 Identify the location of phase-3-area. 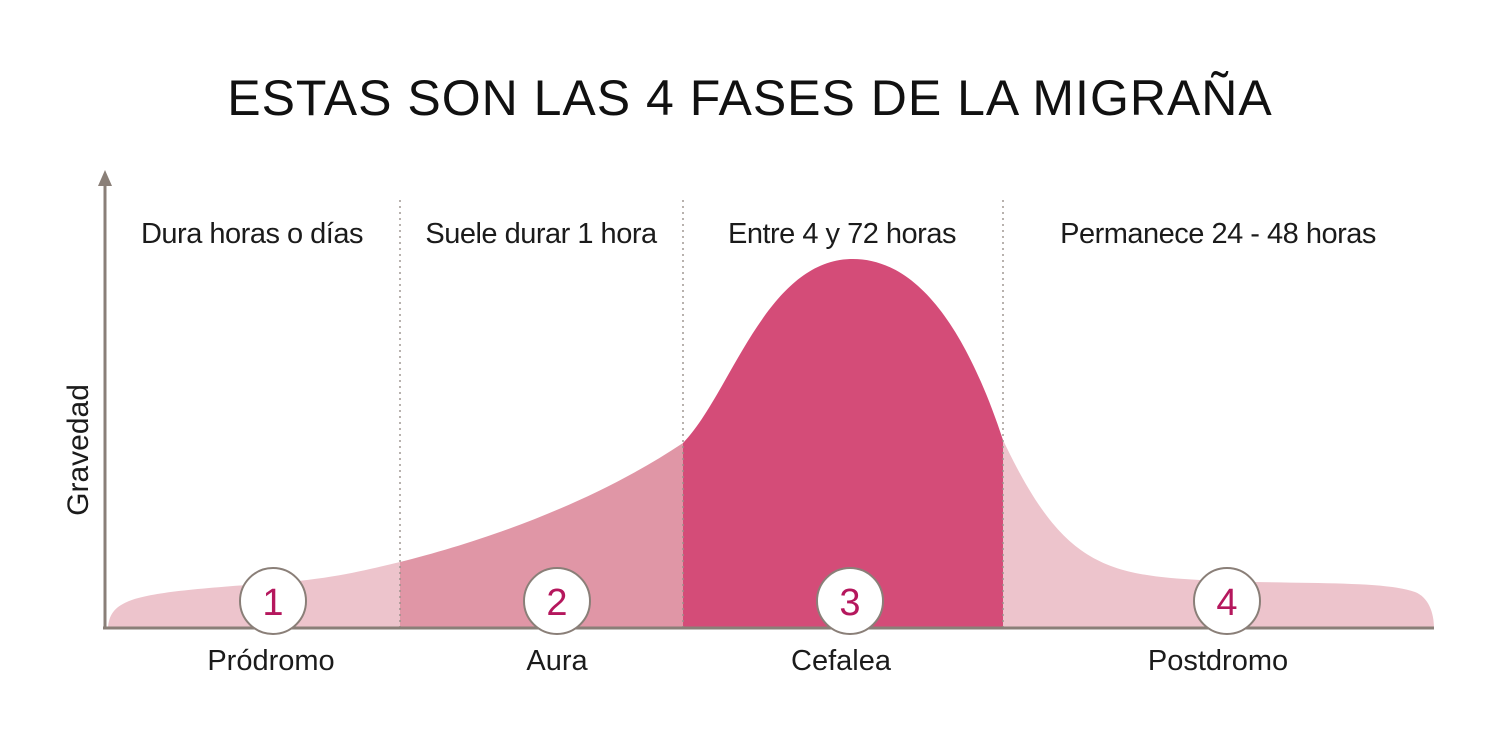
(843, 443).